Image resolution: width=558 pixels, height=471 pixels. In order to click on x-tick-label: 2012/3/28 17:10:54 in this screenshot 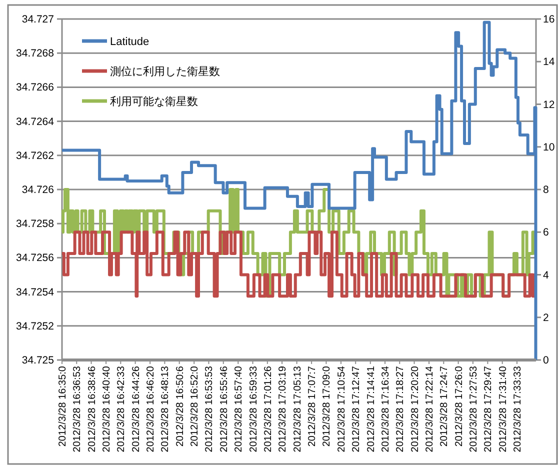, I will do `click(342, 409)`.